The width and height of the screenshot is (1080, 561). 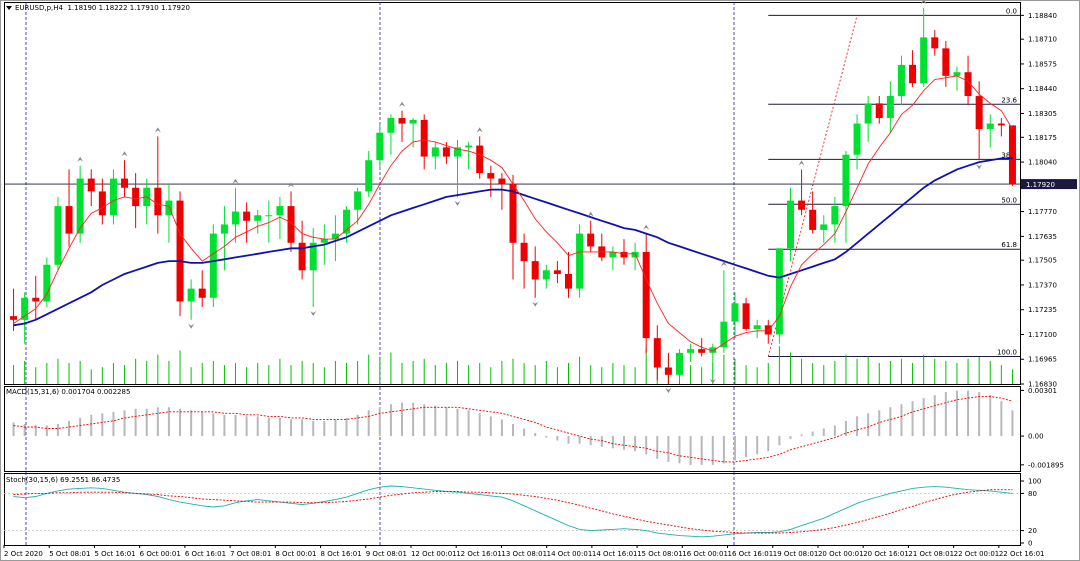 I want to click on x-tick-label: 5 Oct 08:01, so click(x=69, y=554).